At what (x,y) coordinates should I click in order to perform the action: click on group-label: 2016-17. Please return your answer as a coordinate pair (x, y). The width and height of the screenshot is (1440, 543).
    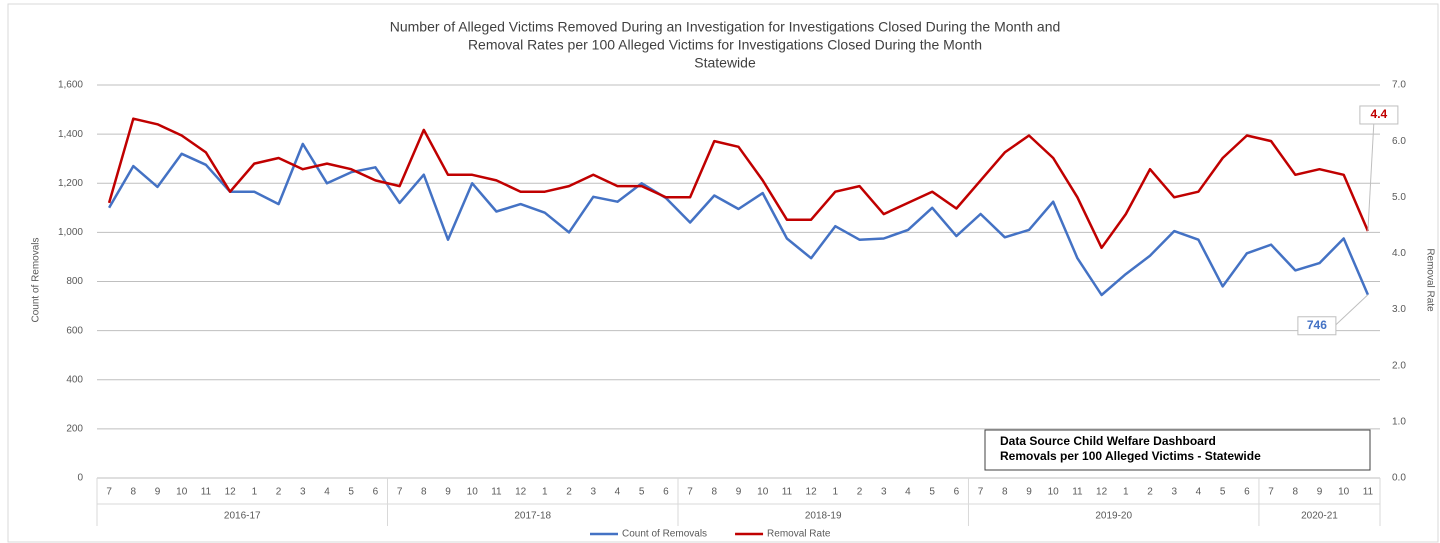
    Looking at the image, I should click on (242, 516).